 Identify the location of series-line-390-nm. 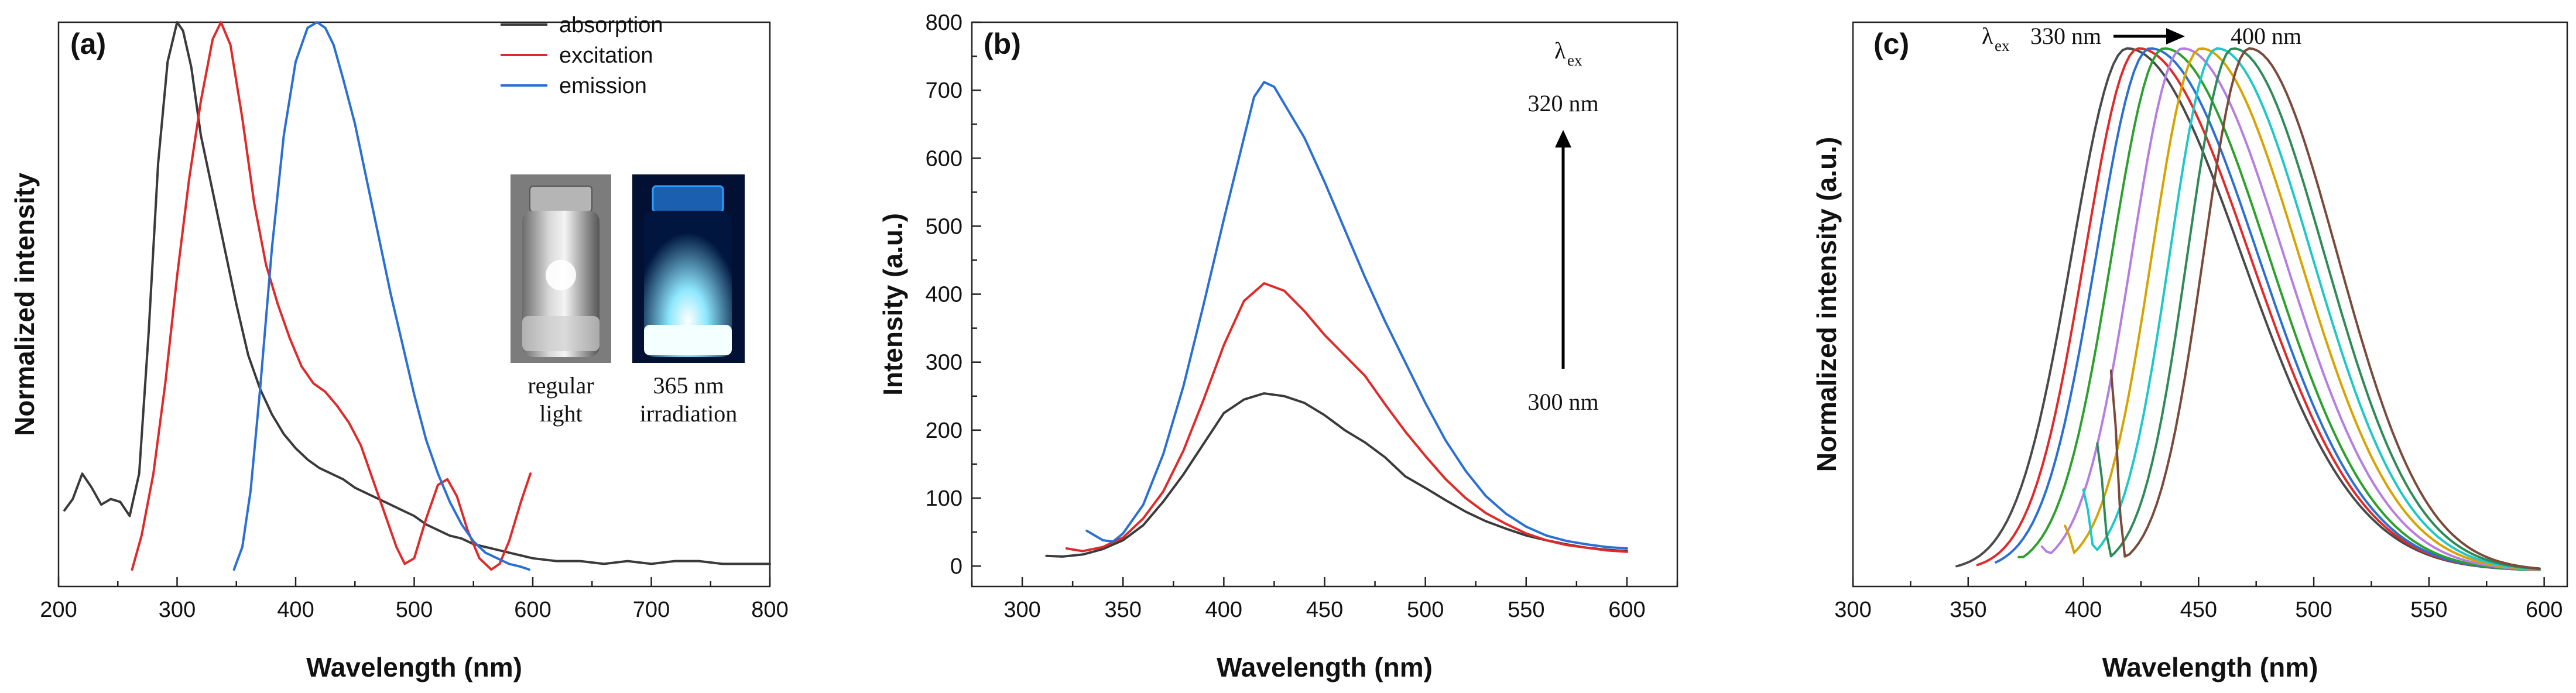
(2318, 309).